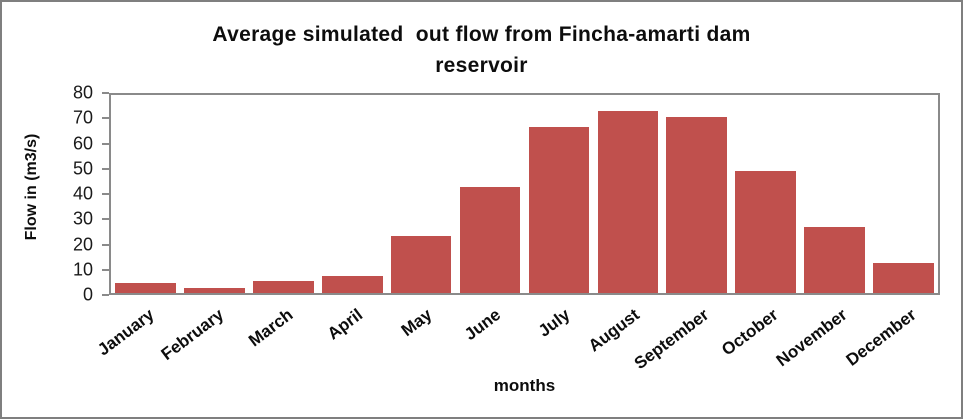 The image size is (963, 419). Describe the element at coordinates (214, 290) in the screenshot. I see `bar-february` at that location.